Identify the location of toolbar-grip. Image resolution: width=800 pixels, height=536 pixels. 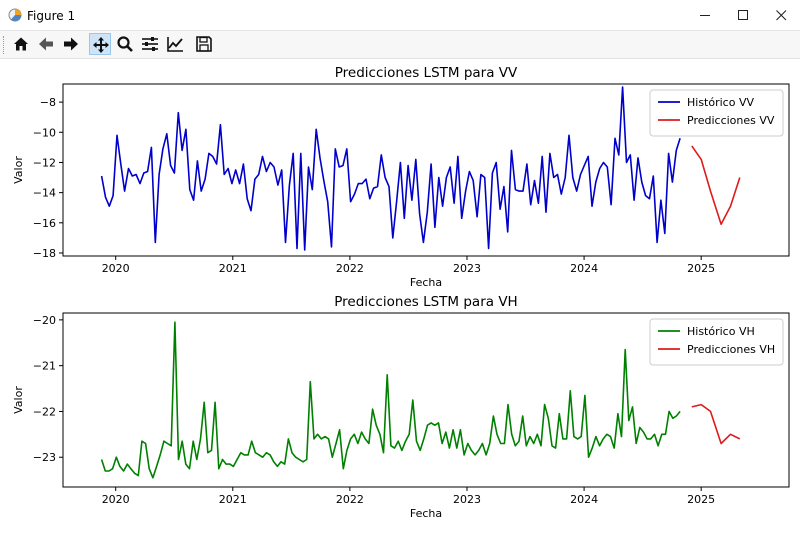
(5, 45).